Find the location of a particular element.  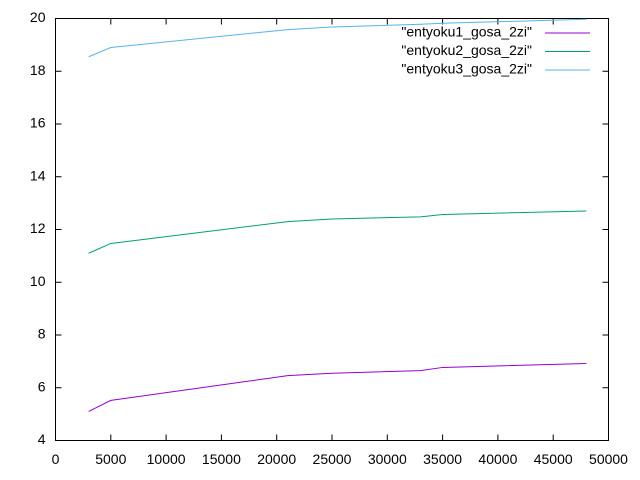

y-tick-label: 6 is located at coordinates (42, 386).